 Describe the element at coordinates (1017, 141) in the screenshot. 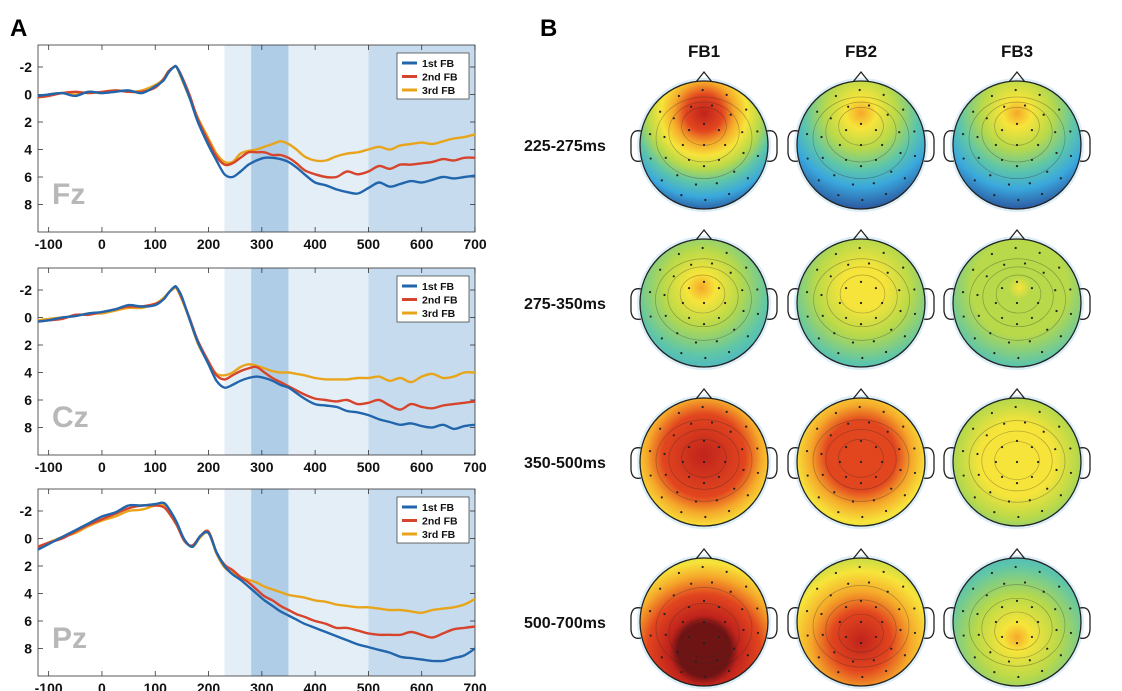

I see `topo-map-fb3-225-275ms` at that location.